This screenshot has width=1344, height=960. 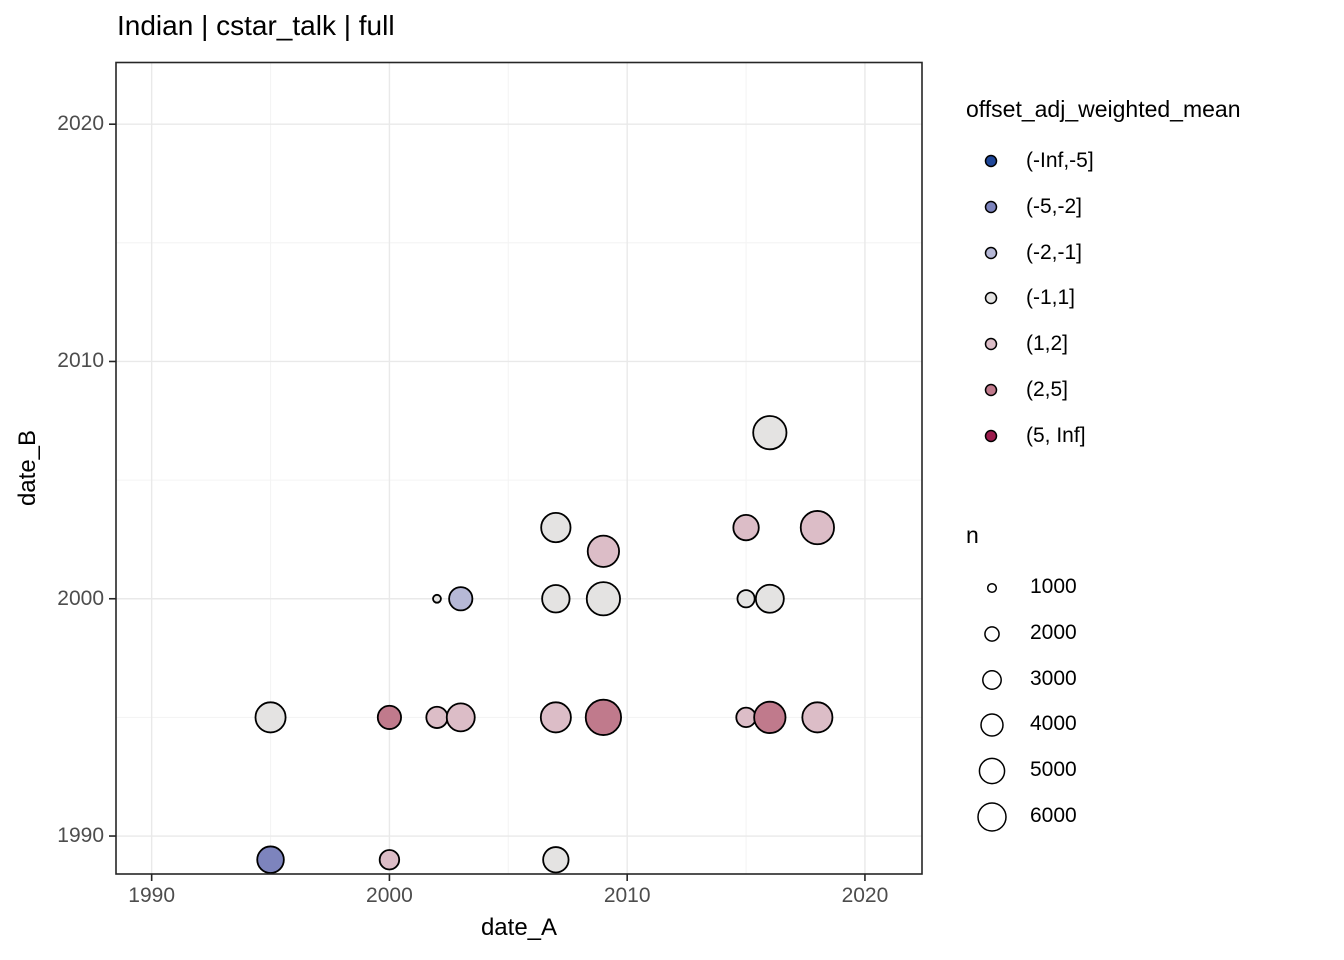 What do you see at coordinates (865, 895) in the screenshot?
I see `x-tick-label: 2020` at bounding box center [865, 895].